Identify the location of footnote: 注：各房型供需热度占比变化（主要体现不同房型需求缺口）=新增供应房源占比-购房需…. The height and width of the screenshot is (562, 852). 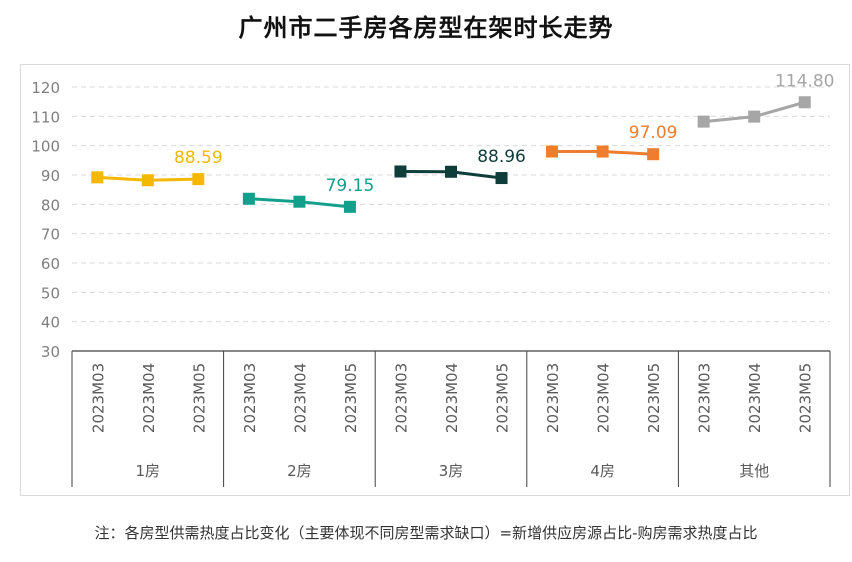
(426, 533).